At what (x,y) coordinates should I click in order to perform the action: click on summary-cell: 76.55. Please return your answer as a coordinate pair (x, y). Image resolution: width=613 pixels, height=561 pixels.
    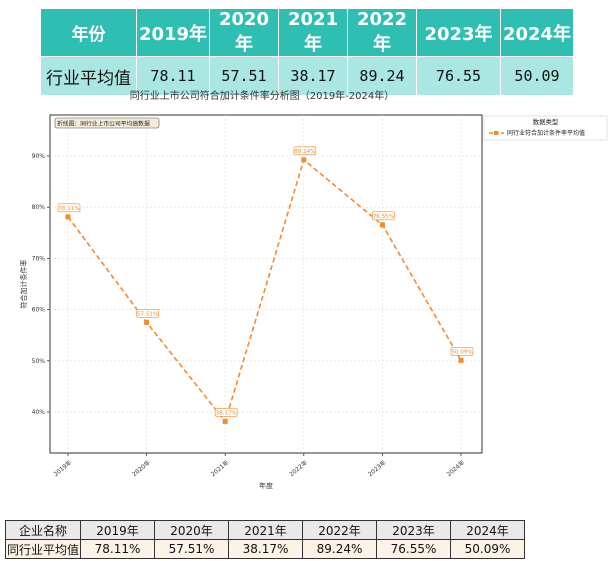
    Looking at the image, I should click on (458, 76).